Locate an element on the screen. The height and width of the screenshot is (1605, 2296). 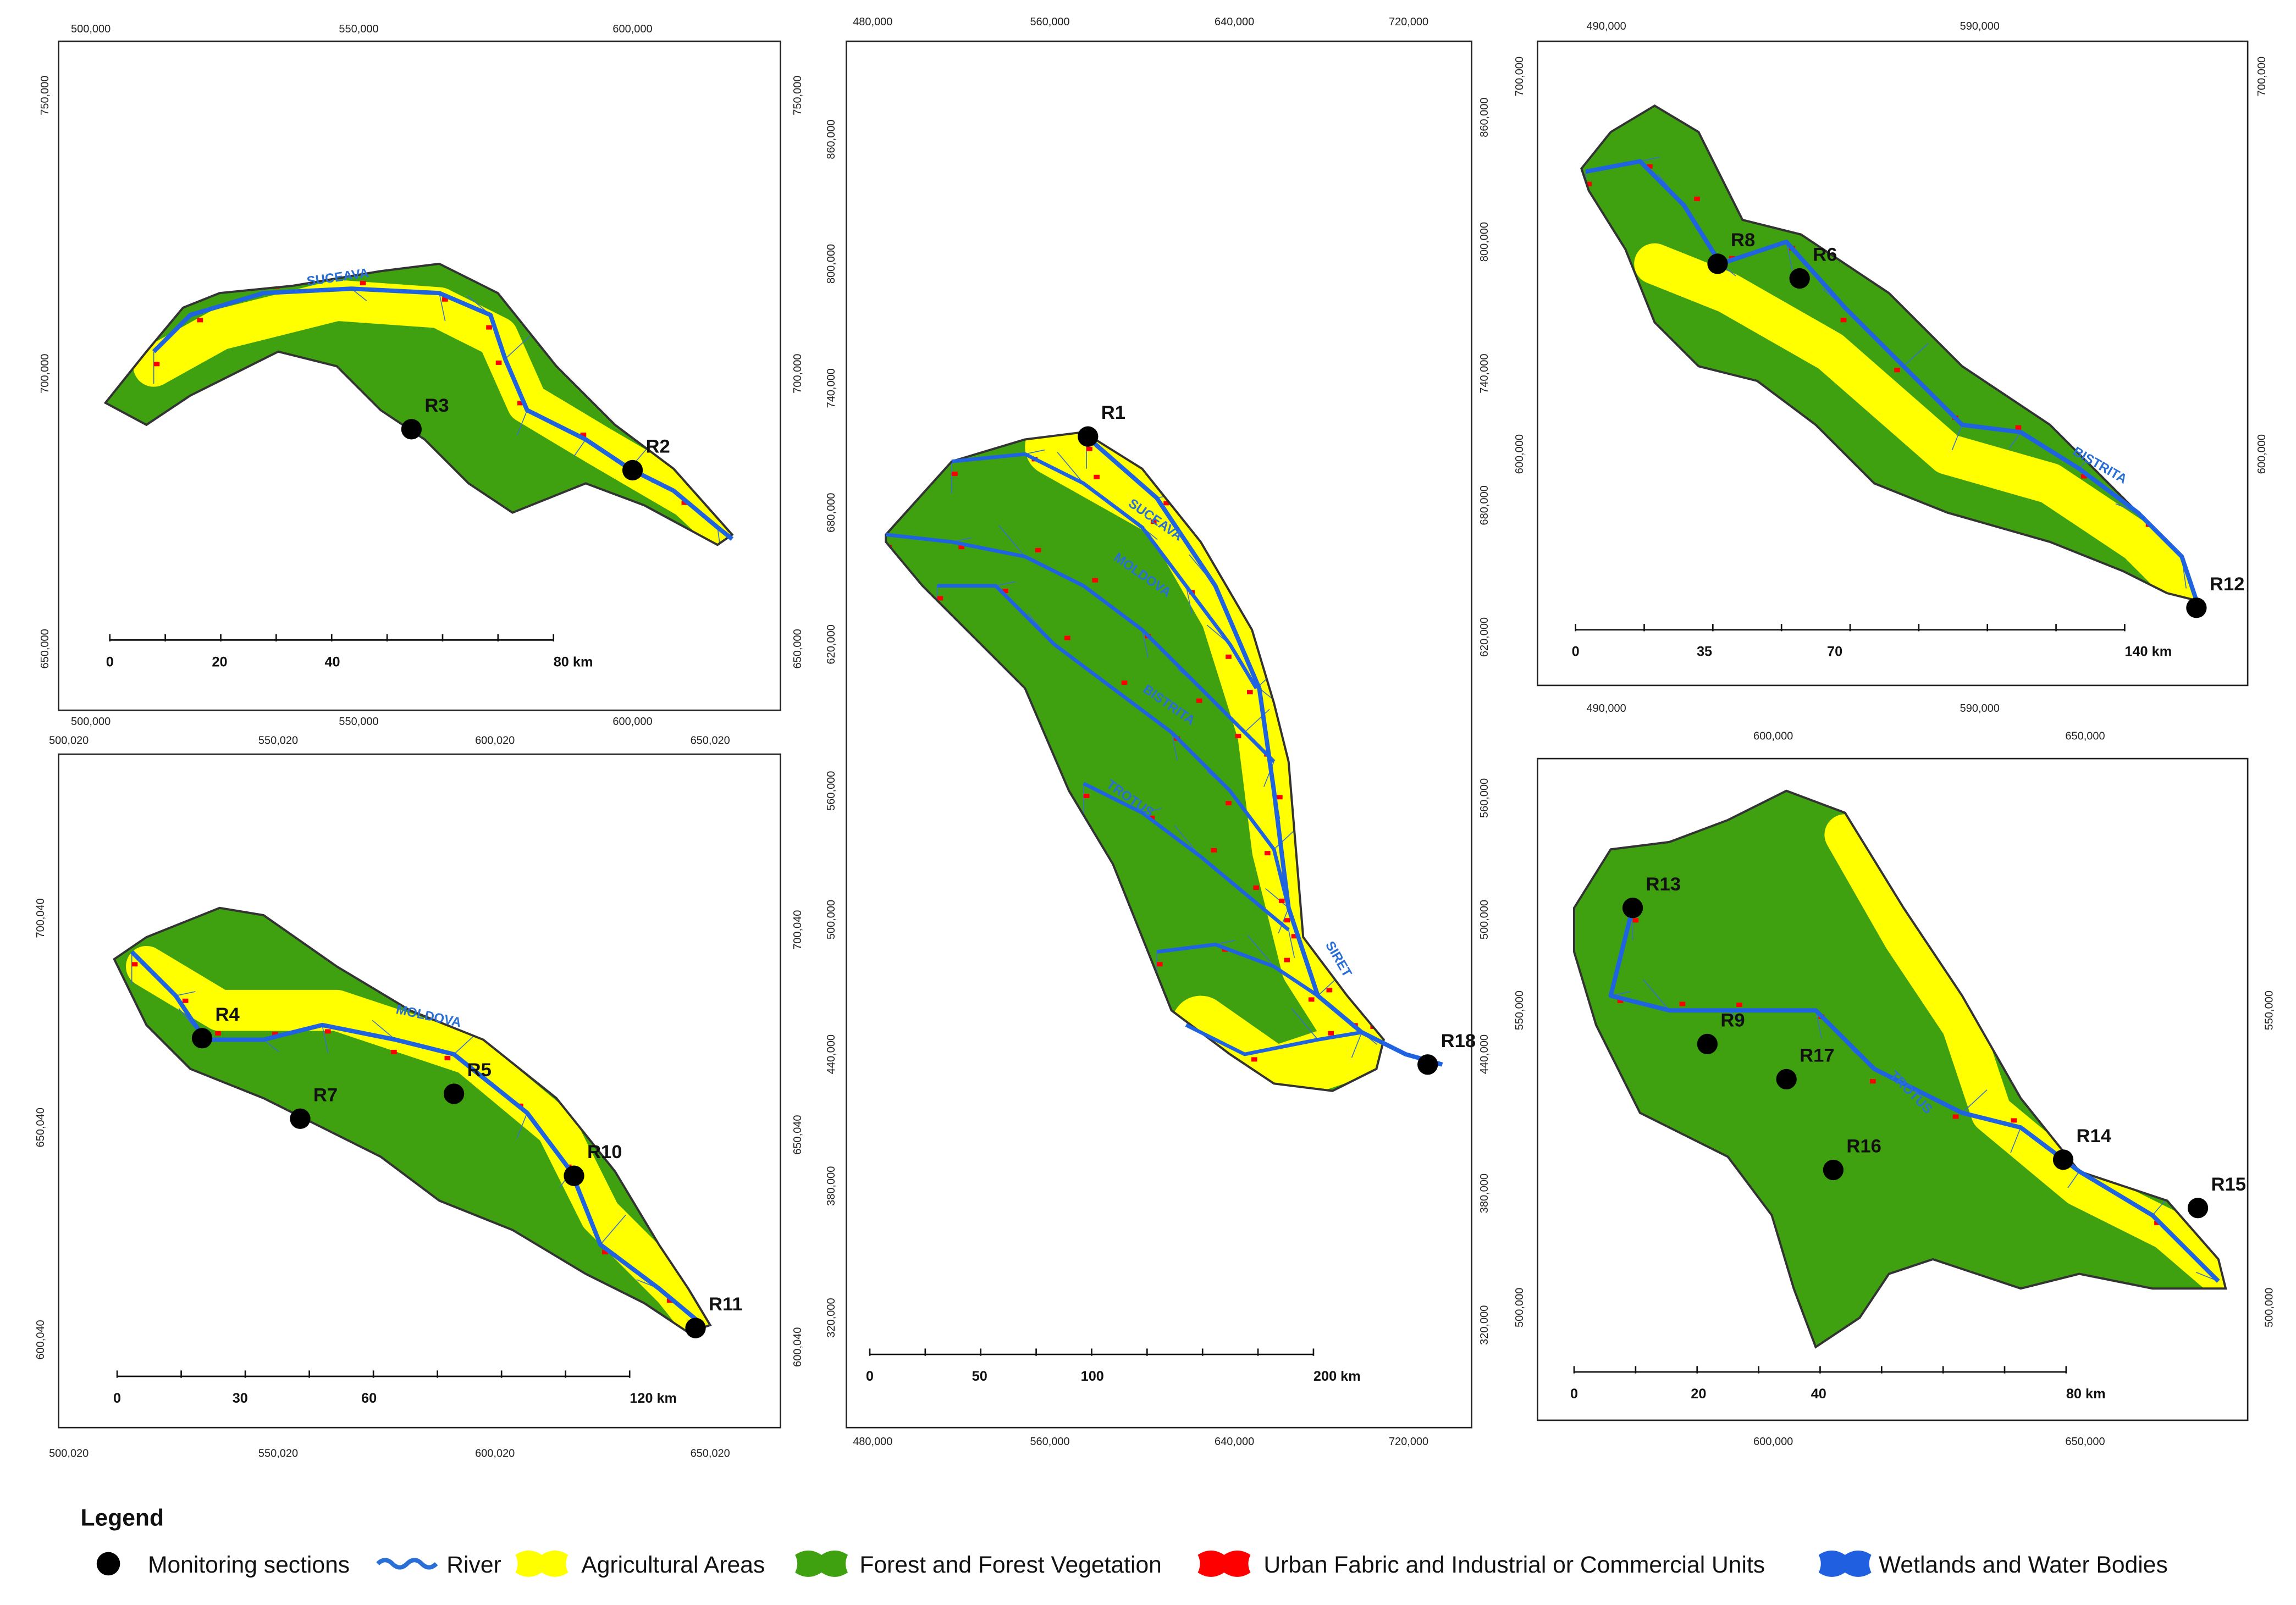
bottom-coord: 490,000 is located at coordinates (1606, 709).